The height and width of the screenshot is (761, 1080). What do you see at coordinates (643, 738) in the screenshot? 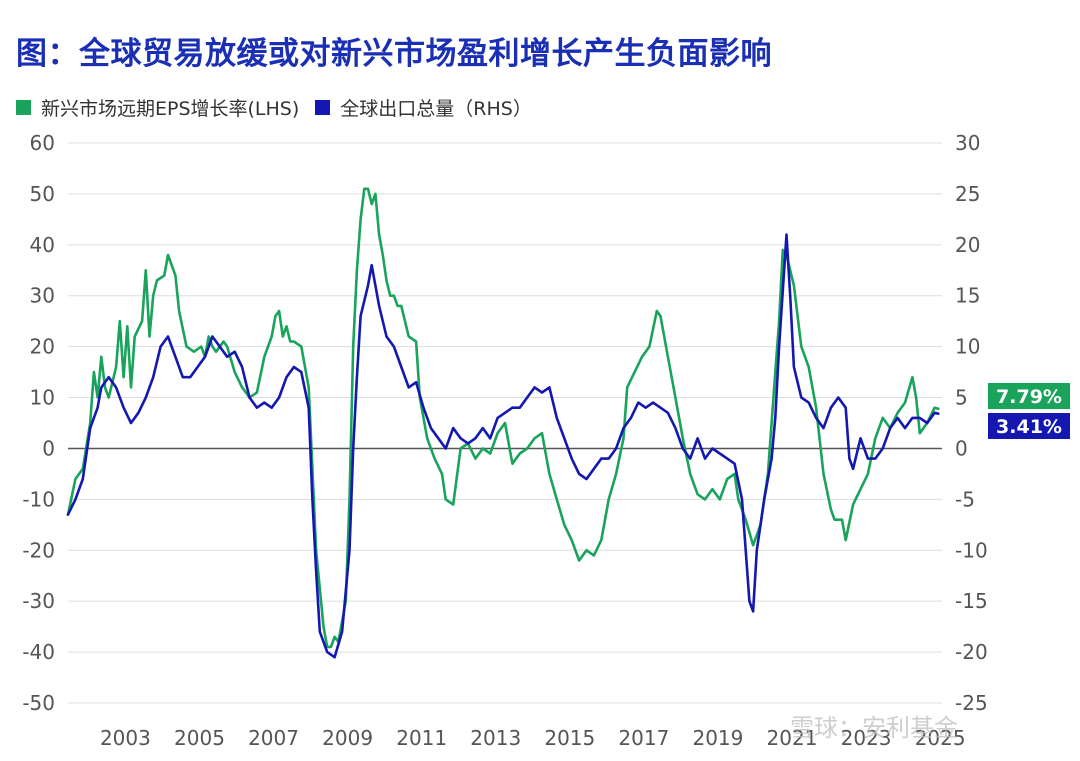
I see `x-tick-label: 2017` at bounding box center [643, 738].